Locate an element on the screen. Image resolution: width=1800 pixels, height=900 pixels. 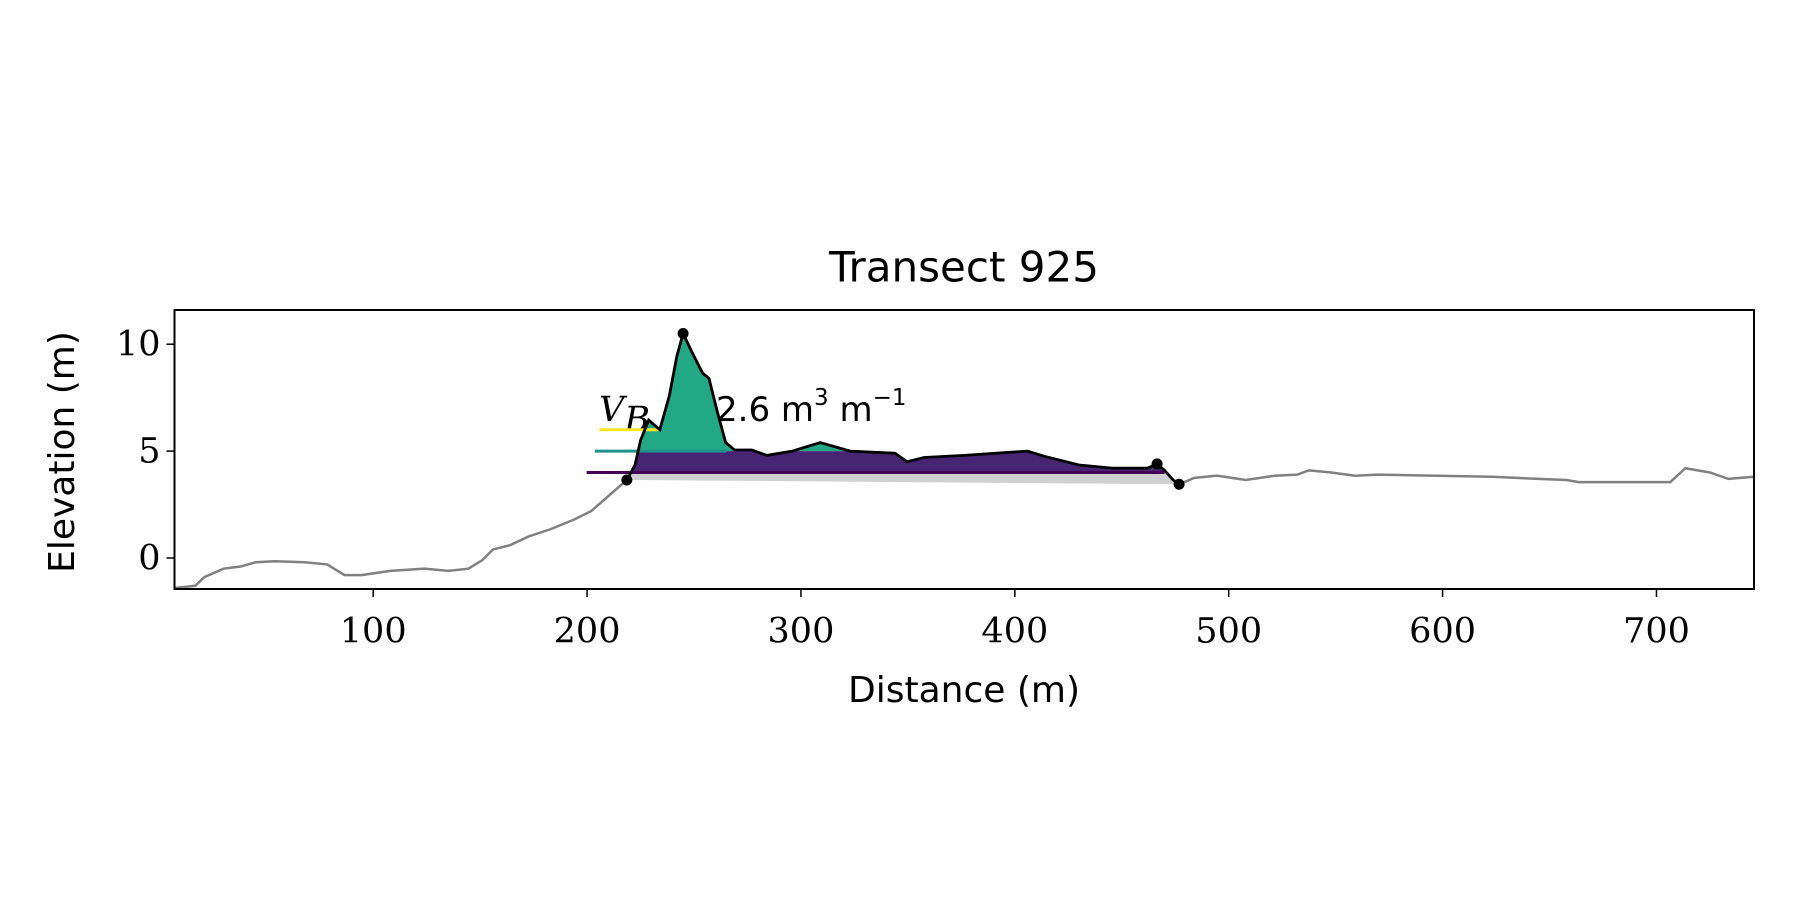
x-tick-label: 600 is located at coordinates (1442, 632).